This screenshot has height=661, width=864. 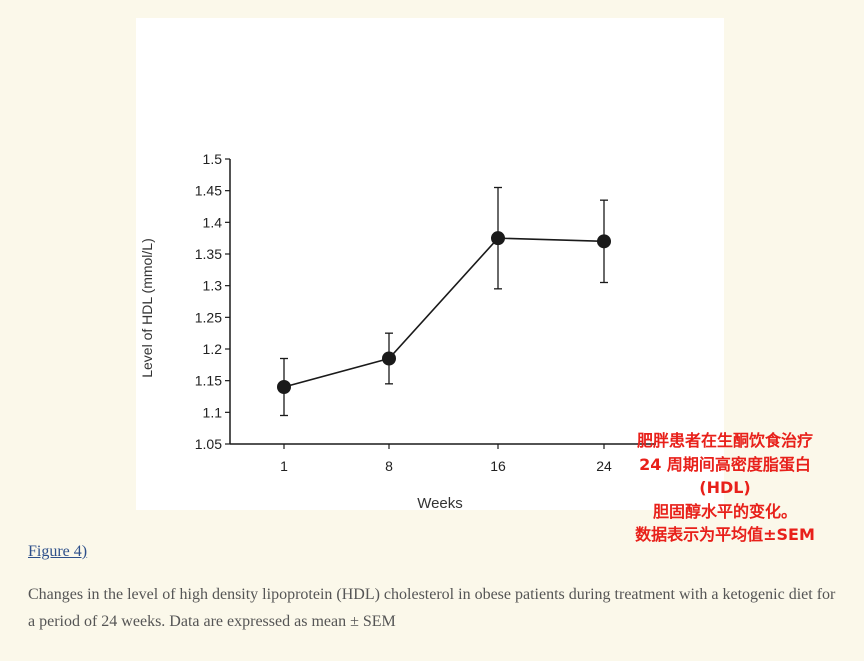 What do you see at coordinates (208, 254) in the screenshot?
I see `y-tick-label: 1.35` at bounding box center [208, 254].